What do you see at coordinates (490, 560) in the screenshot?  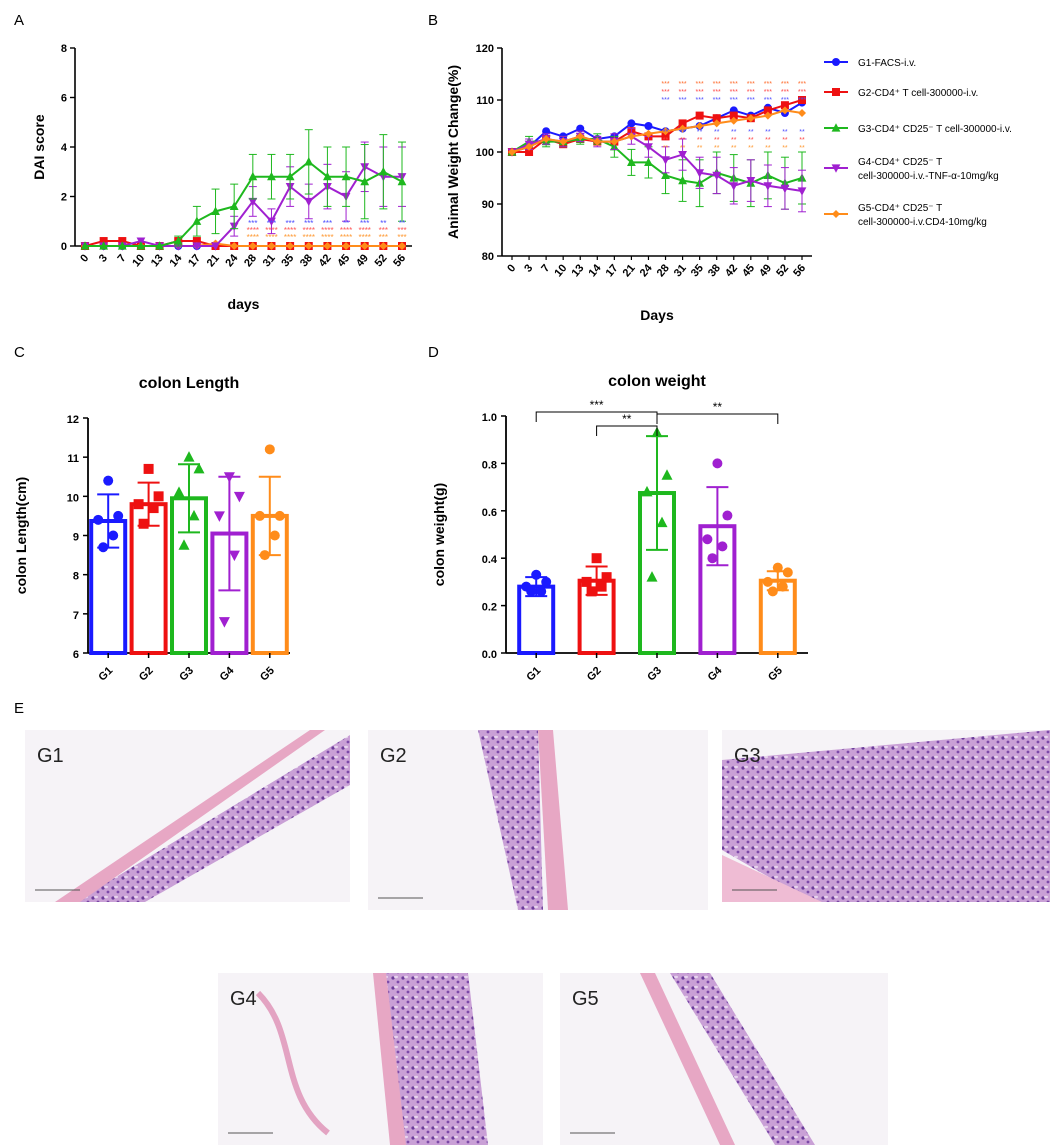 I see `y-tick-label: 0.4` at bounding box center [490, 560].